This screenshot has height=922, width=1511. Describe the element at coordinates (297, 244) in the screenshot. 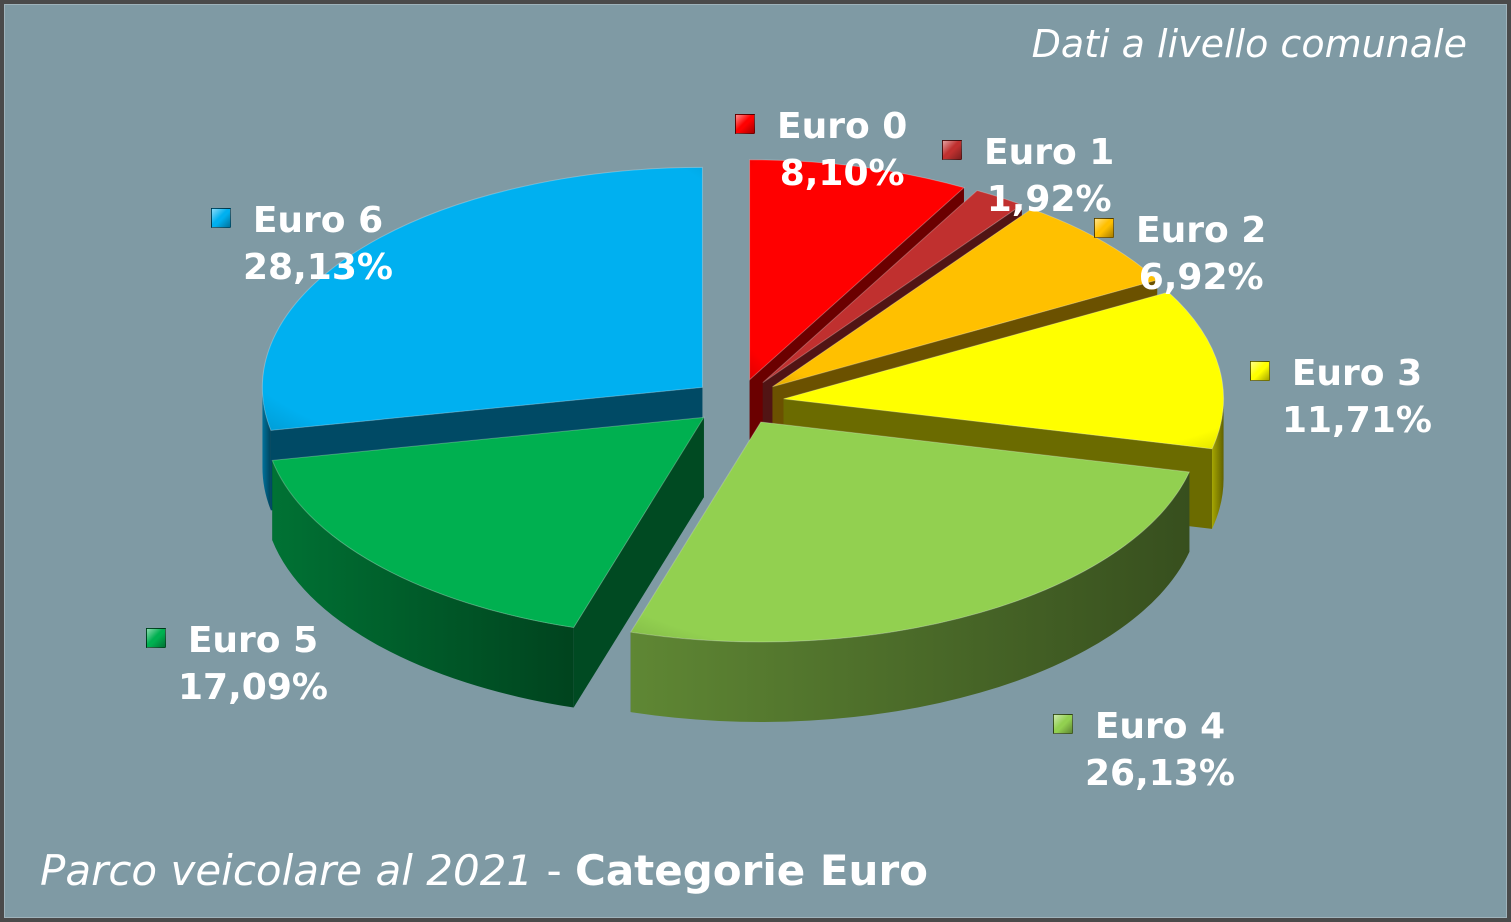

I see `data-label-euro-6: Euro 6 28,13%` at that location.